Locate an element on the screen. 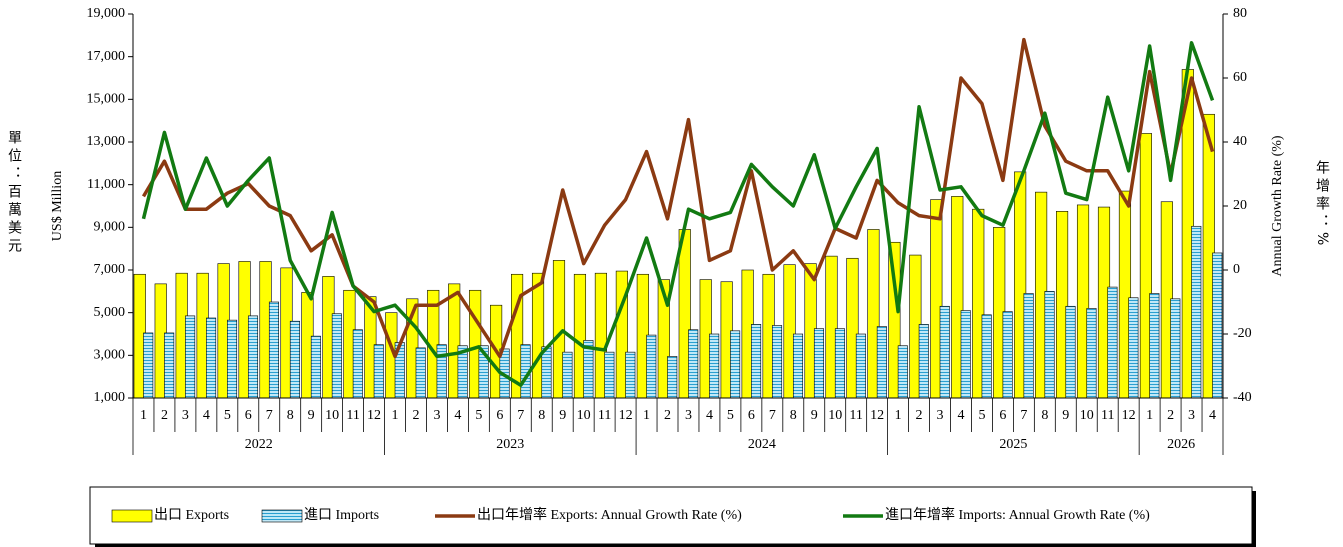 The image size is (1343, 547). y-axis-label: US$ Million is located at coordinates (57, 206).